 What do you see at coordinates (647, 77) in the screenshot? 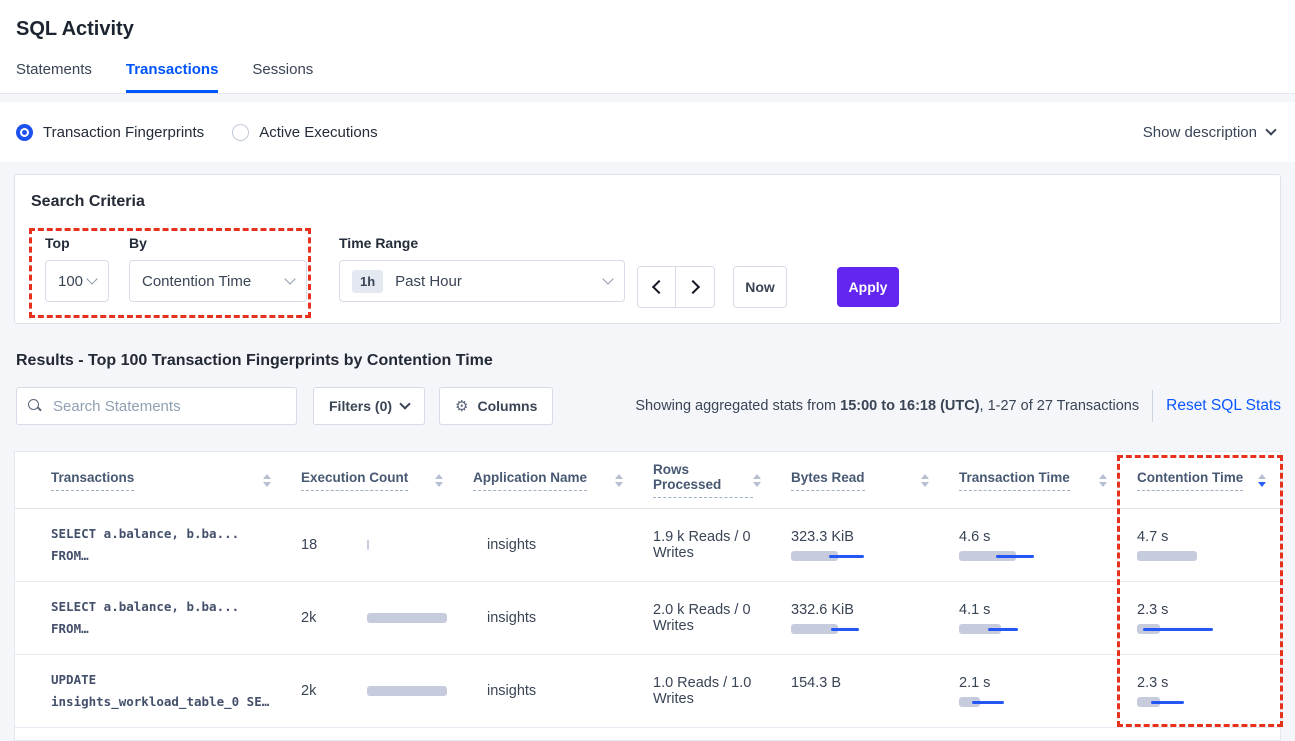
I see `tab-bar: Statements Transactions Sessions` at bounding box center [647, 77].